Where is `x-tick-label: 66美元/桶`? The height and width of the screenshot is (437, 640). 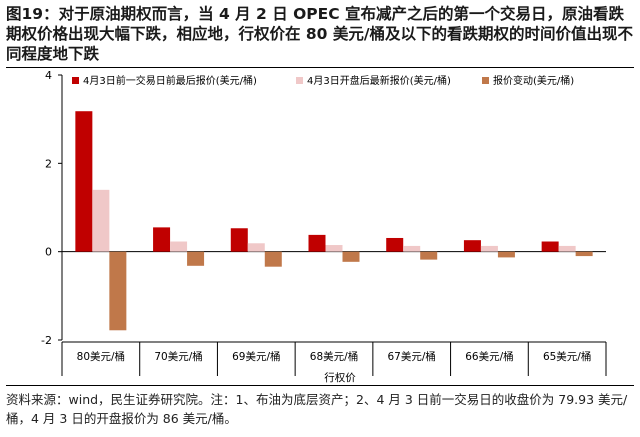
x-tick-label: 66美元/桶 is located at coordinates (489, 356).